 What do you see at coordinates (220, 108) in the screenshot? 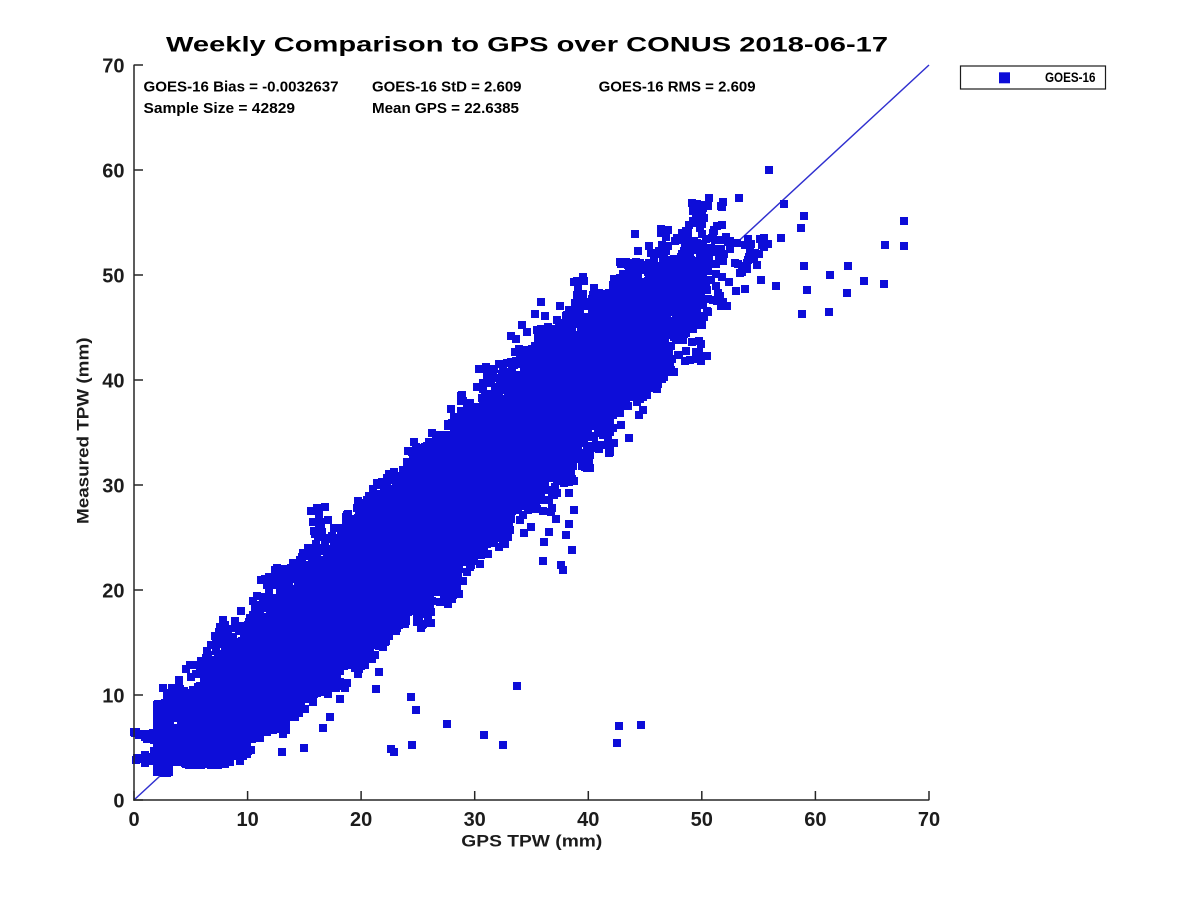
I see `svg-text: Sample Size = 42829` at bounding box center [220, 108].